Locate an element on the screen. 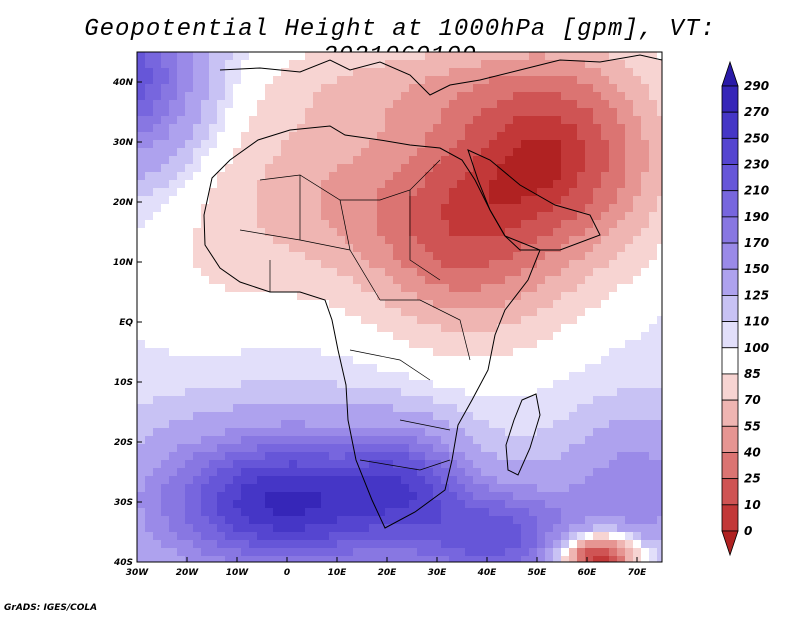 This screenshot has height=618, width=800. colorbar-label: 85 is located at coordinates (752, 374).